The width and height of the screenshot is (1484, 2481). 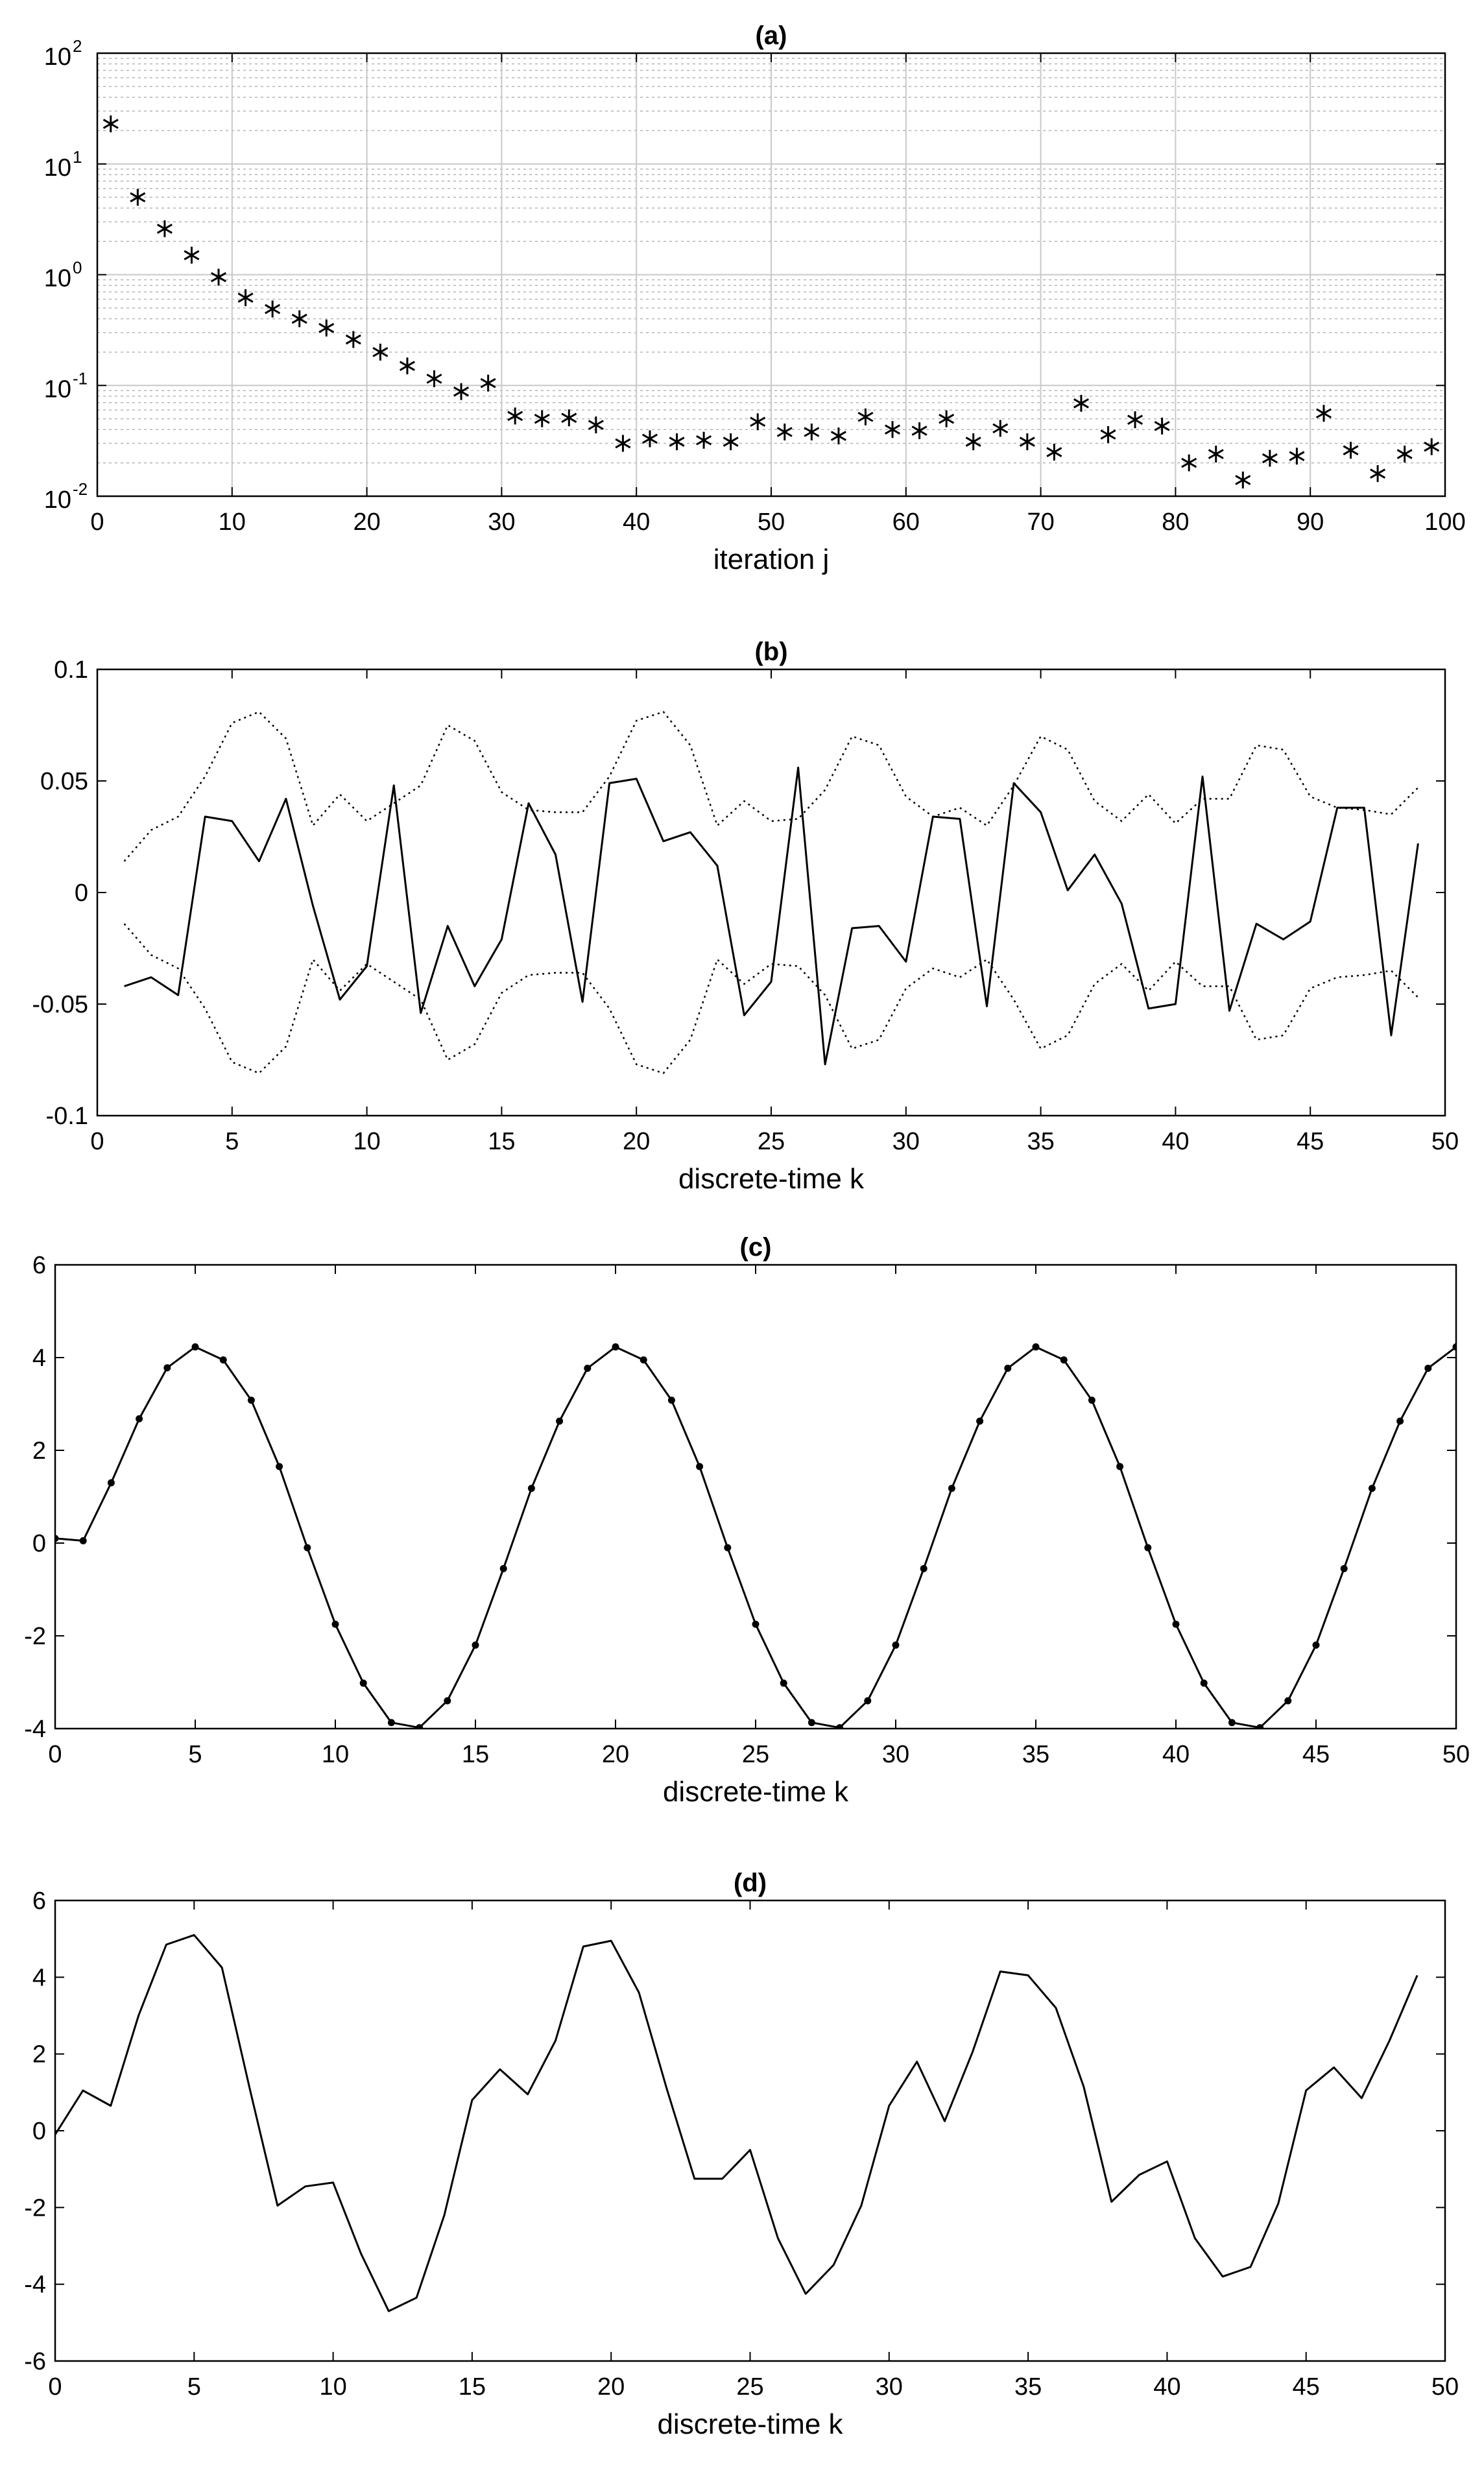 What do you see at coordinates (770, 652) in the screenshot?
I see `chart-title: (b)` at bounding box center [770, 652].